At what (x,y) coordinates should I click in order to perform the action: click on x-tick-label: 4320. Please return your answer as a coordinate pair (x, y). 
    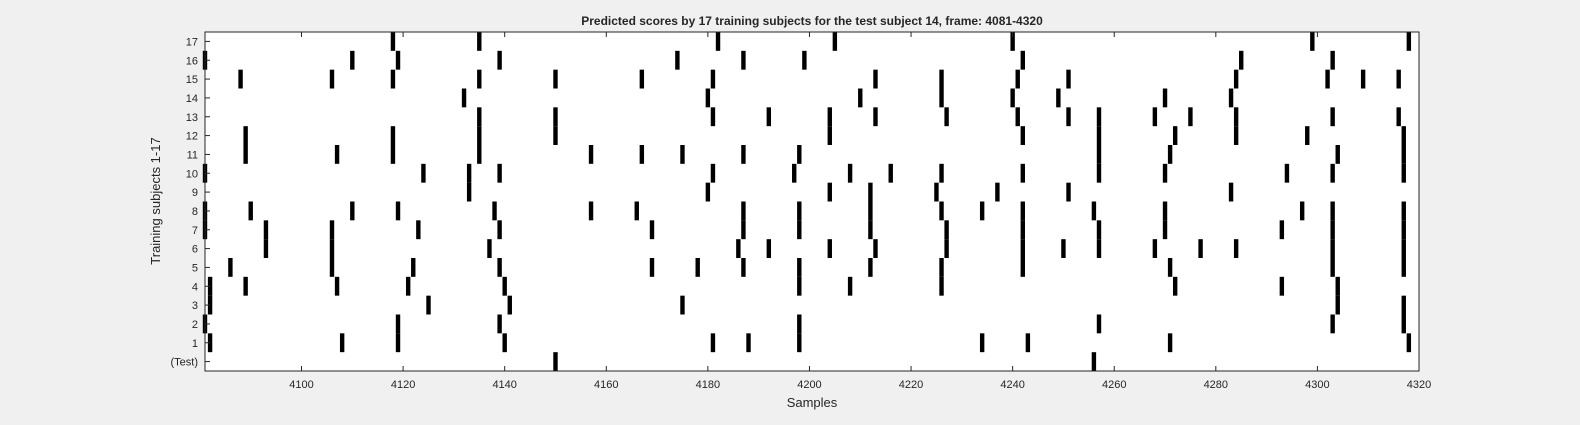
    Looking at the image, I should click on (1419, 385).